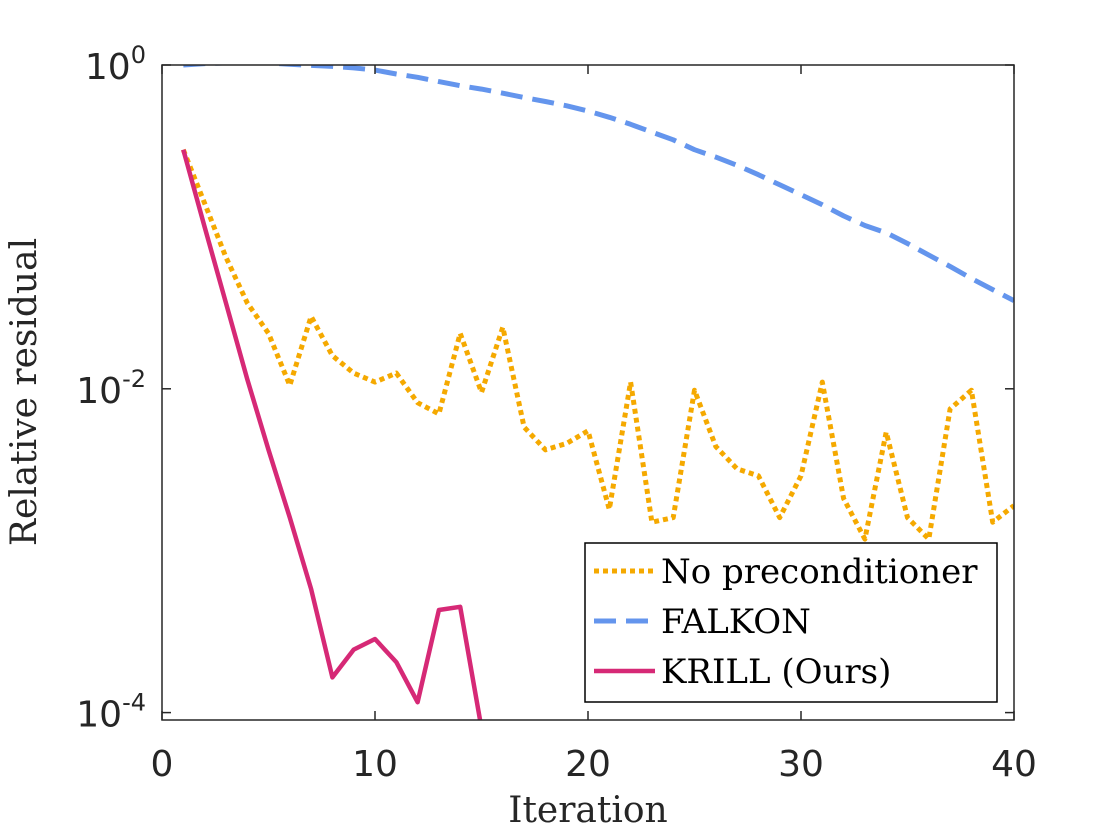  I want to click on x-tick-label: 40, so click(1014, 764).